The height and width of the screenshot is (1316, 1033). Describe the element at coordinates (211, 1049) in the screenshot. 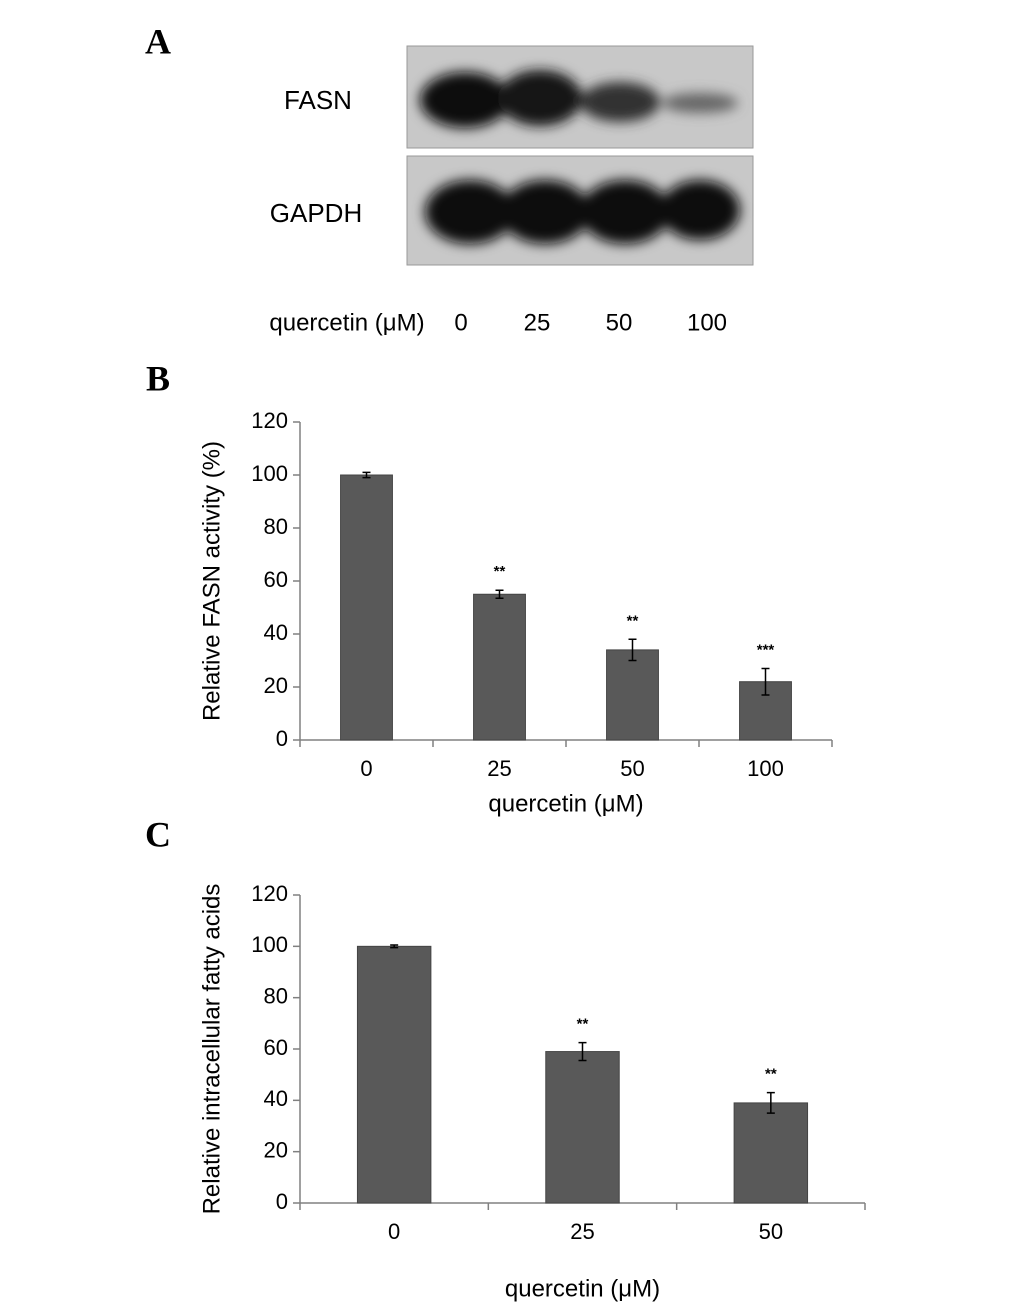

I see `y-axis-label: Relative intracellular fatty acids` at that location.